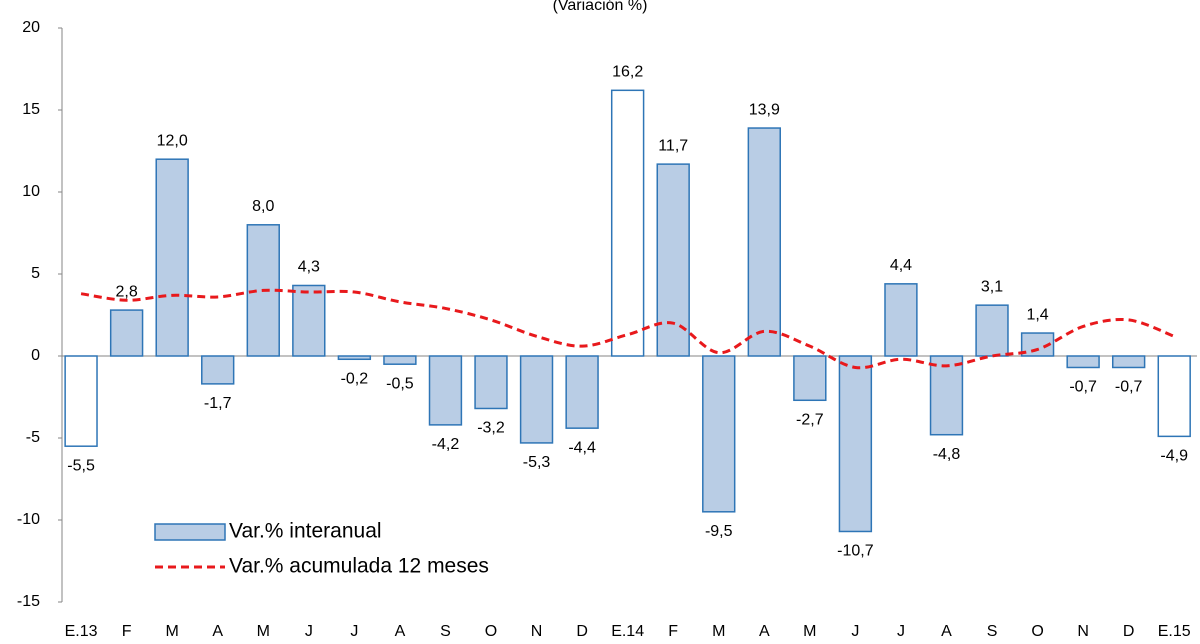 The image size is (1200, 644). Describe the element at coordinates (446, 444) in the screenshot. I see `value-label: -4,2` at that location.